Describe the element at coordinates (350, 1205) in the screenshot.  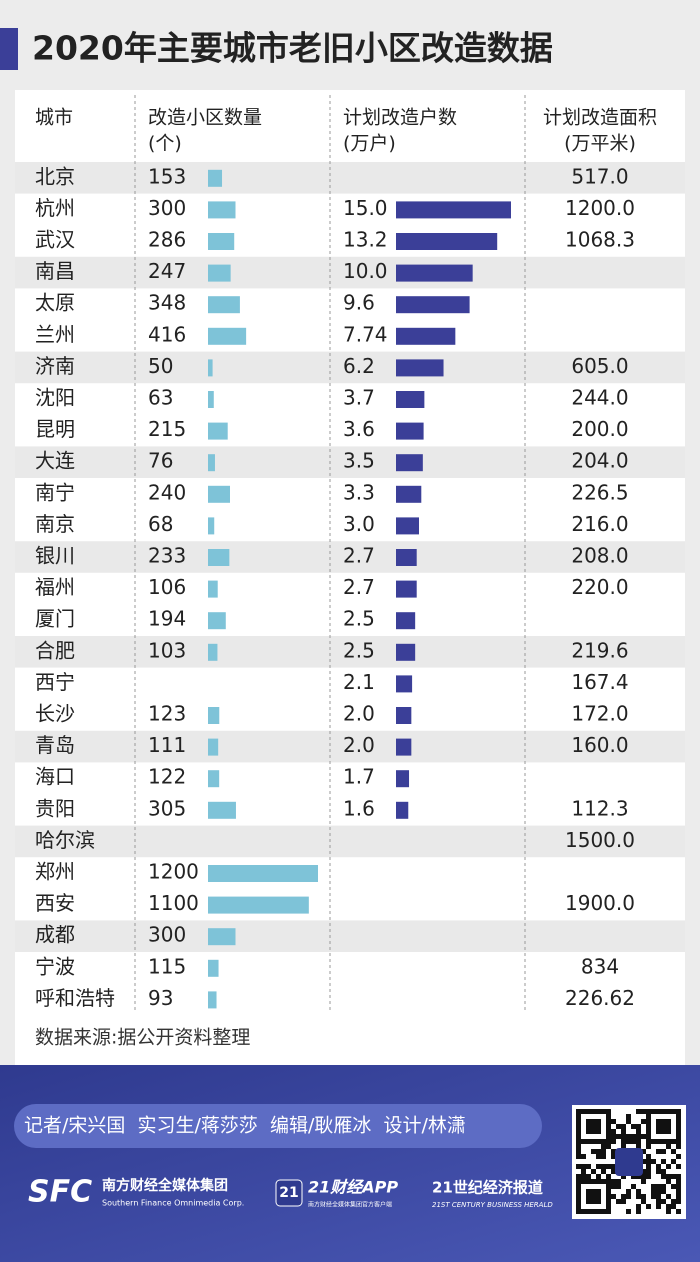
I see `app-sub: 南方财经全媒体集团官方客户端` at that location.